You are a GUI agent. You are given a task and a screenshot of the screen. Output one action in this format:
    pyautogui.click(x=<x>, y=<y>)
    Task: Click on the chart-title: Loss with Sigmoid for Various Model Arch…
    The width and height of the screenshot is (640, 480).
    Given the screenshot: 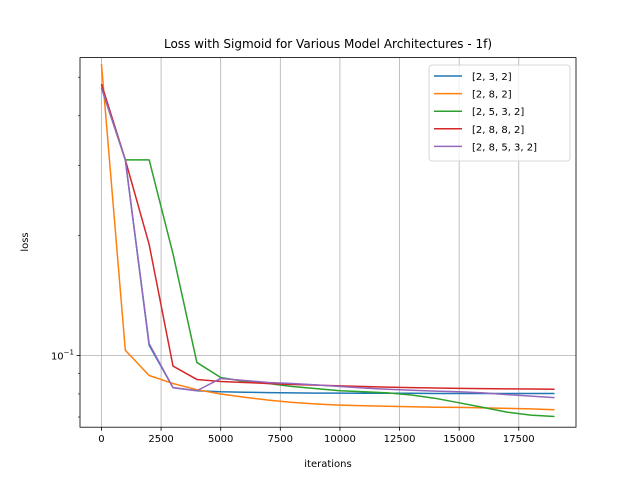 What is the action you would take?
    pyautogui.click(x=328, y=44)
    